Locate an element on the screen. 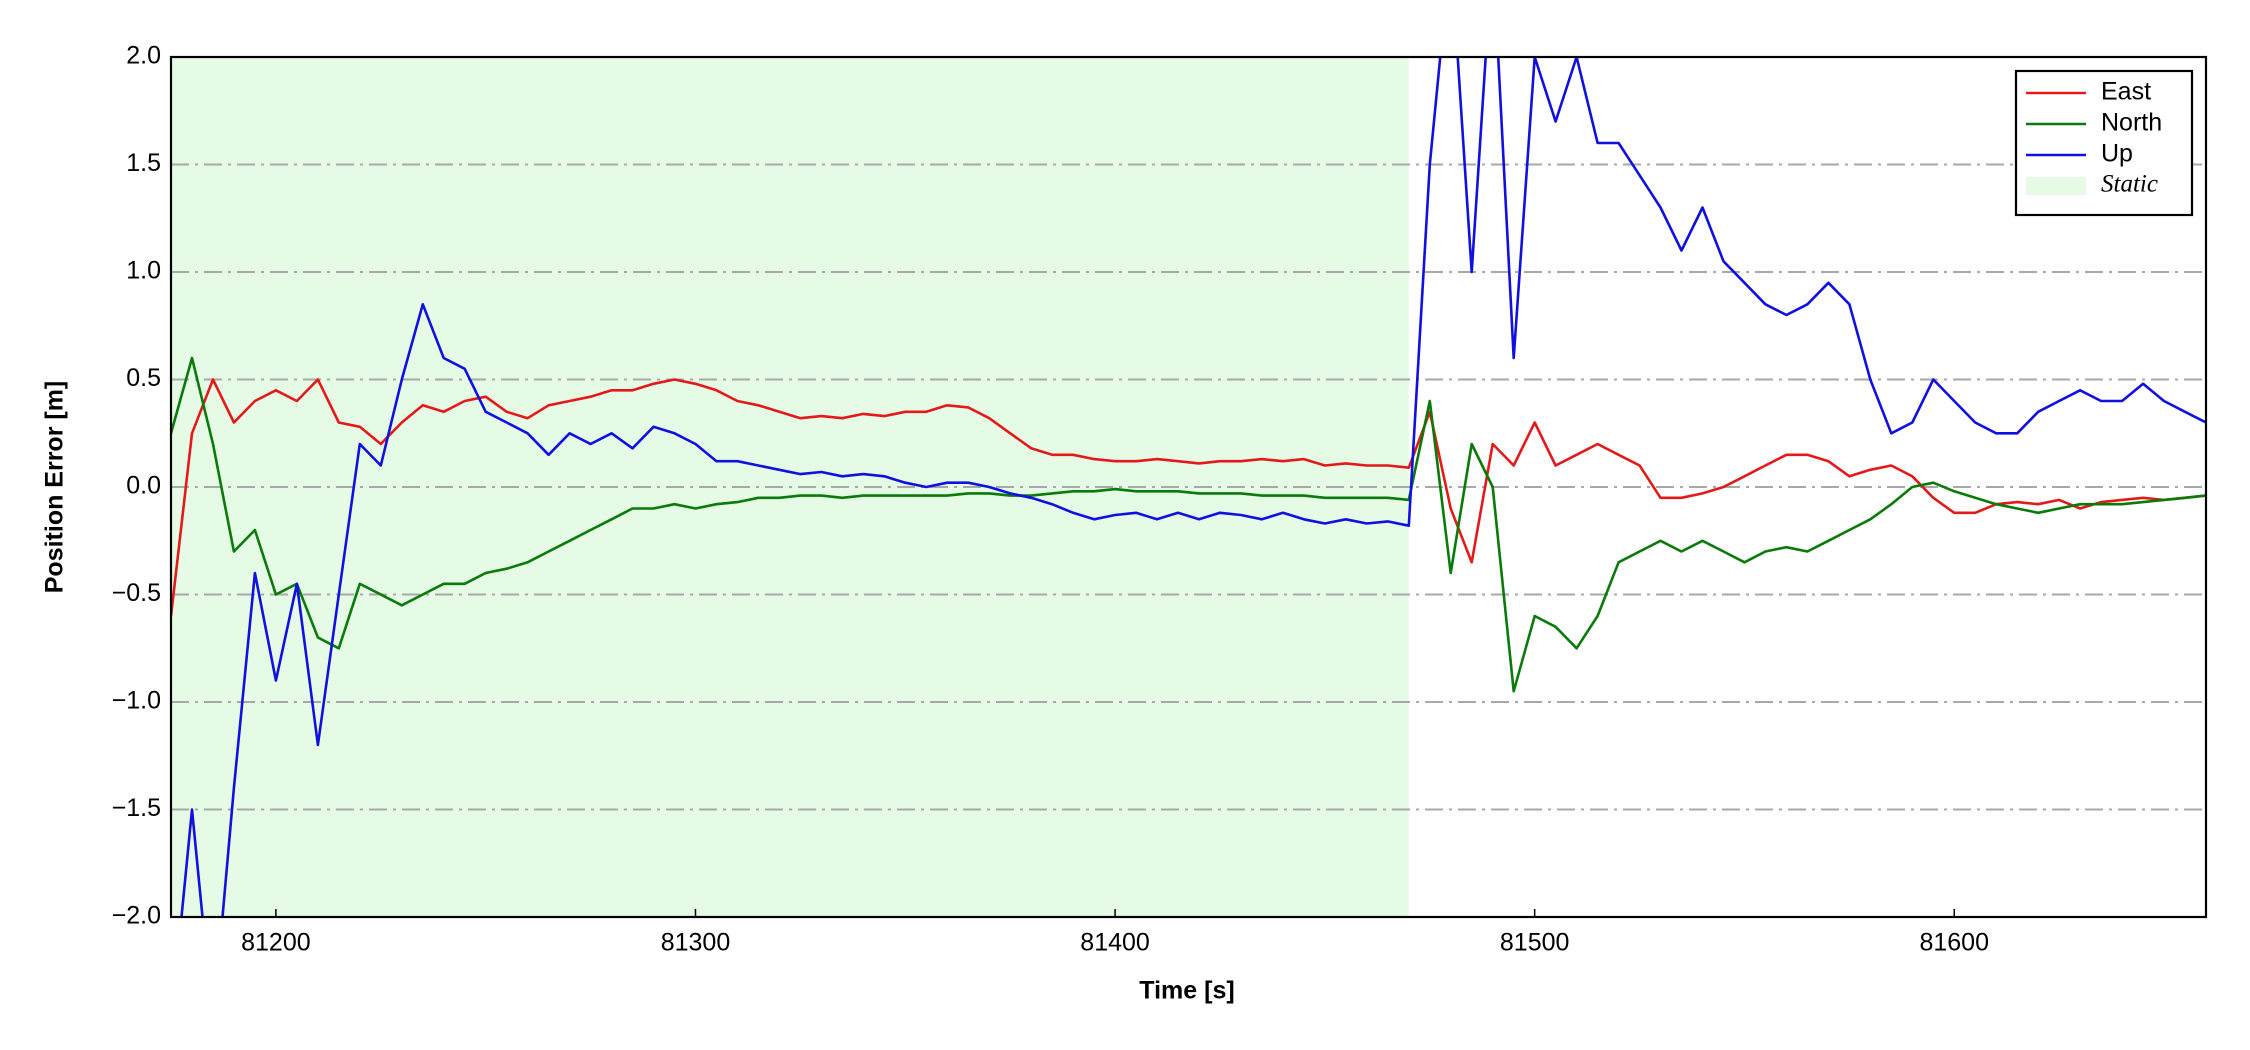 This screenshot has height=1050, width=2250. x-tick-label: 81400 is located at coordinates (1115, 943).